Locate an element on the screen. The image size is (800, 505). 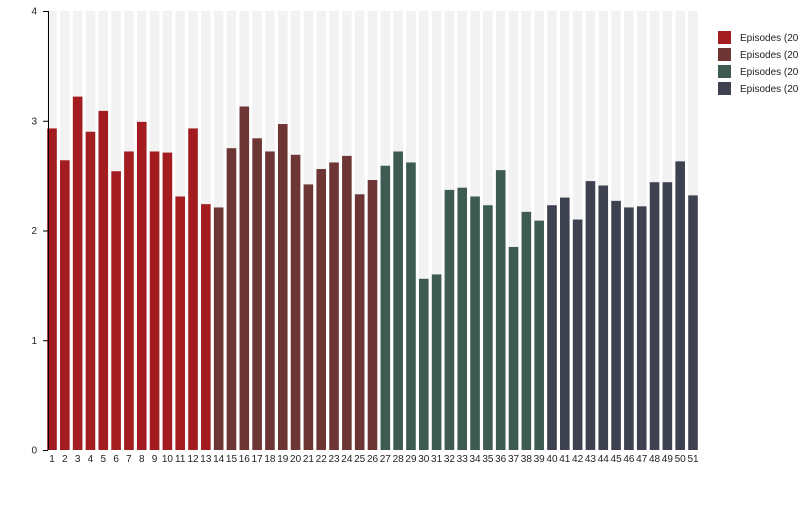
y-tick-label: 0 is located at coordinates (34, 451).